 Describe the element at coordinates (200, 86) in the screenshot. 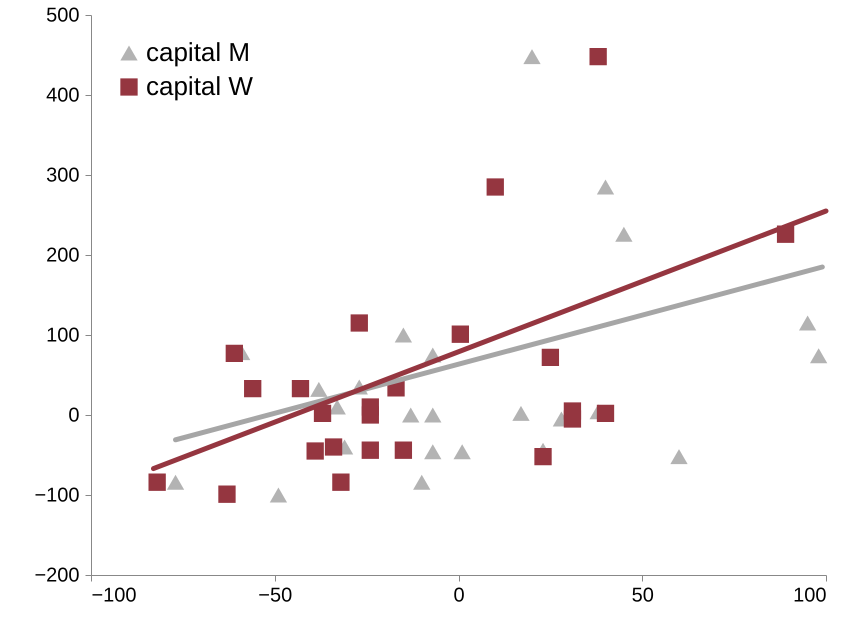

I see `legend-label: capital W` at that location.